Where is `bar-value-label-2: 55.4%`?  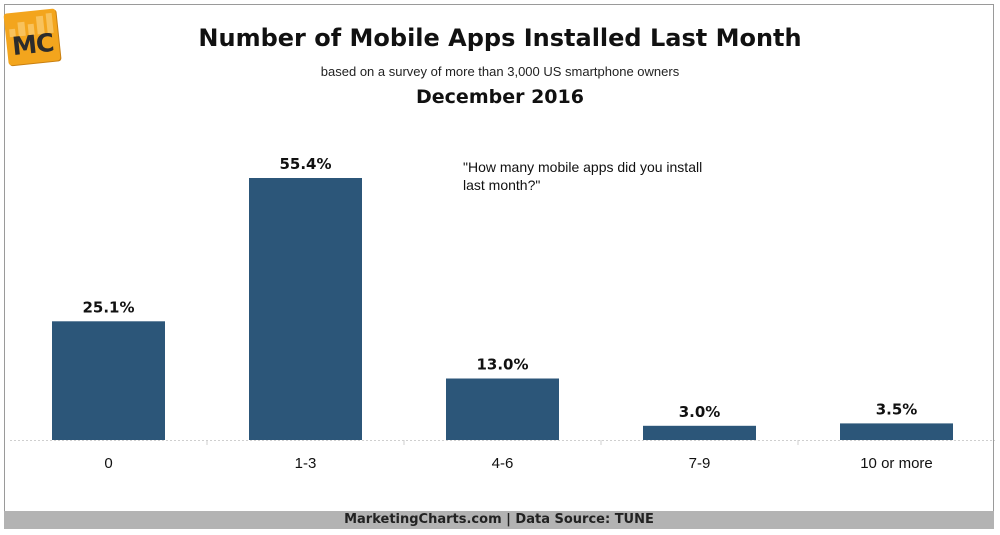
bar-value-label-2: 55.4% is located at coordinates (305, 164).